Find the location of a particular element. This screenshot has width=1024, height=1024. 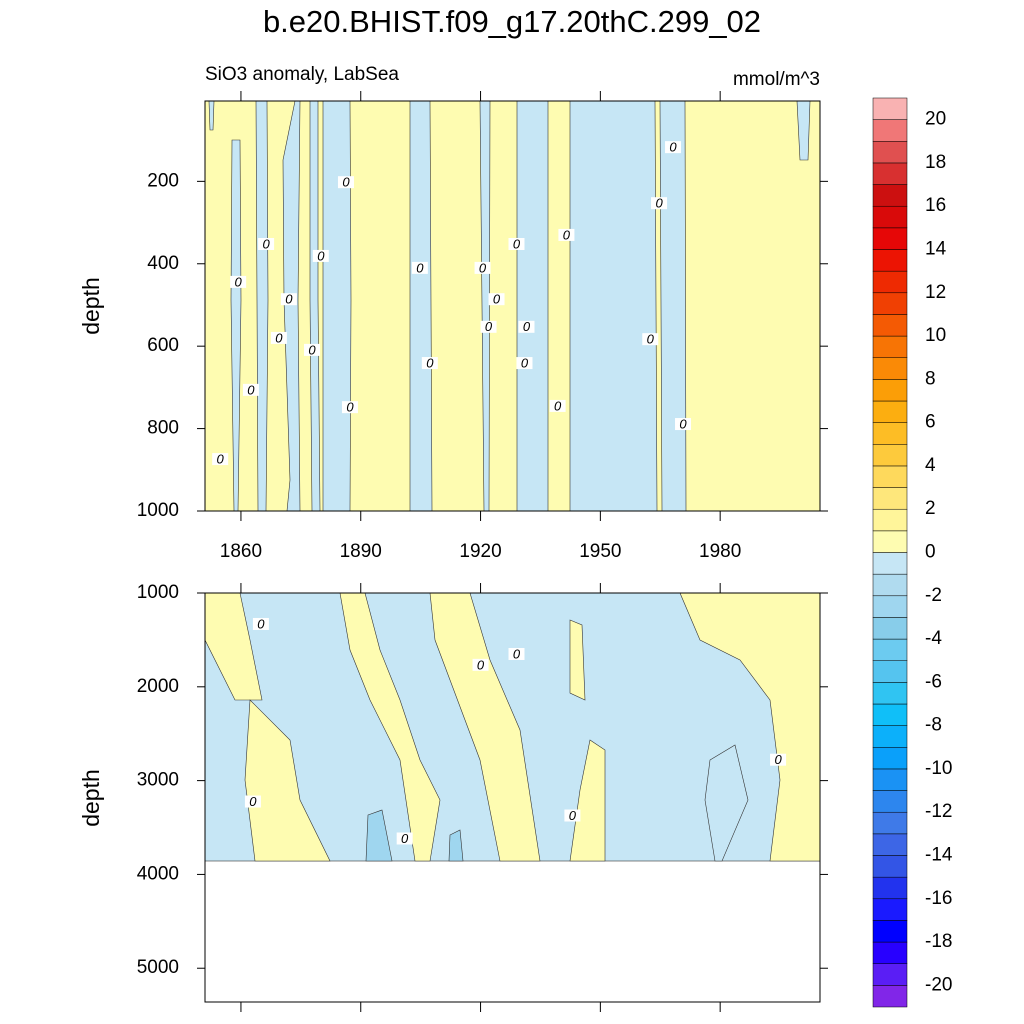

colorbar-label: 12 is located at coordinates (935, 292).